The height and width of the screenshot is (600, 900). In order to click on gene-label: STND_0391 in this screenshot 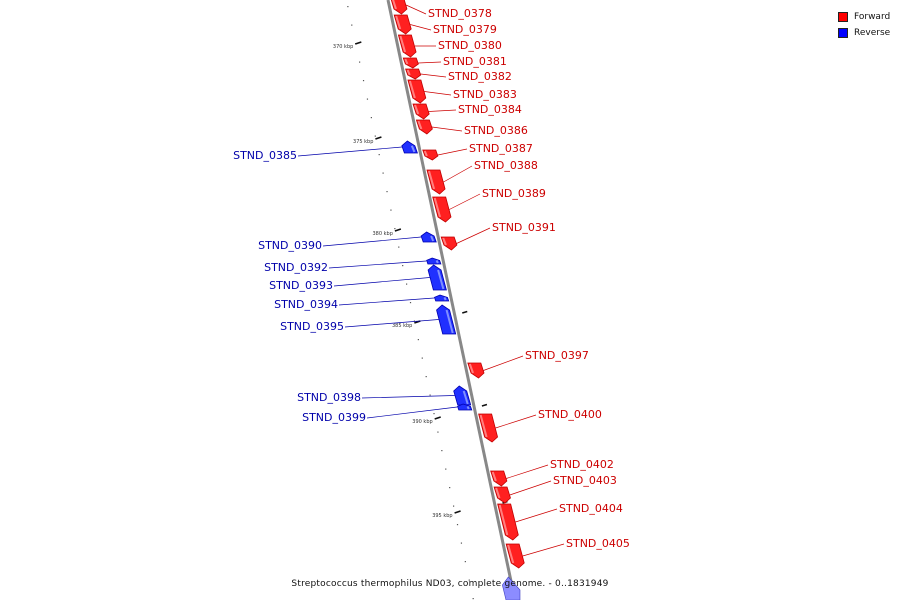, I will do `click(524, 227)`.